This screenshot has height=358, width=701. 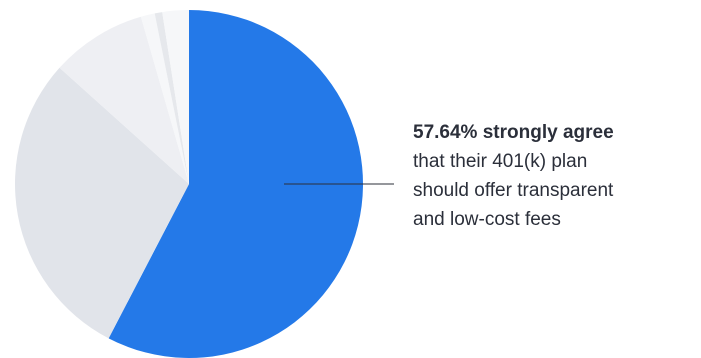 I want to click on callout-headline: 57.64% strongly agree, so click(x=513, y=132).